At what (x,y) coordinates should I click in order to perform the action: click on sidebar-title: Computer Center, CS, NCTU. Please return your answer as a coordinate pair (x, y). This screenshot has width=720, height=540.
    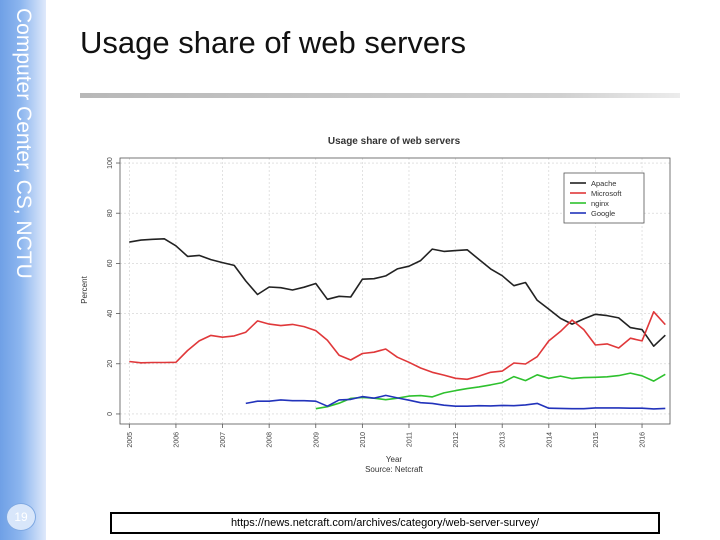
    Looking at the image, I should click on (23, 143).